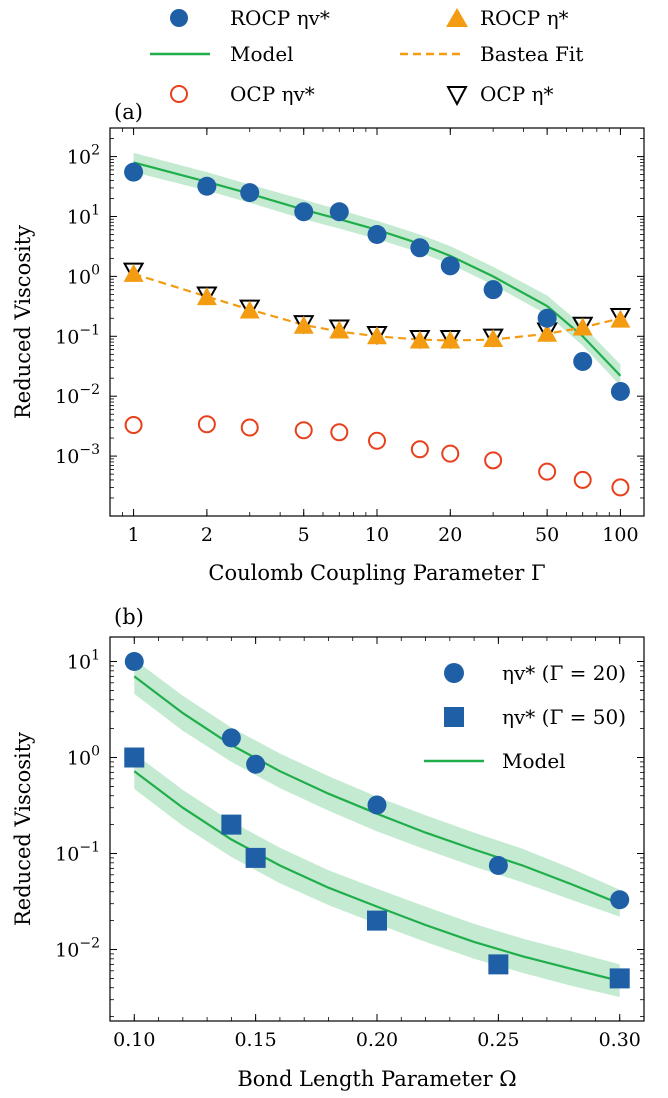  I want to click on legend-marker-rocp-etav, so click(179, 18).